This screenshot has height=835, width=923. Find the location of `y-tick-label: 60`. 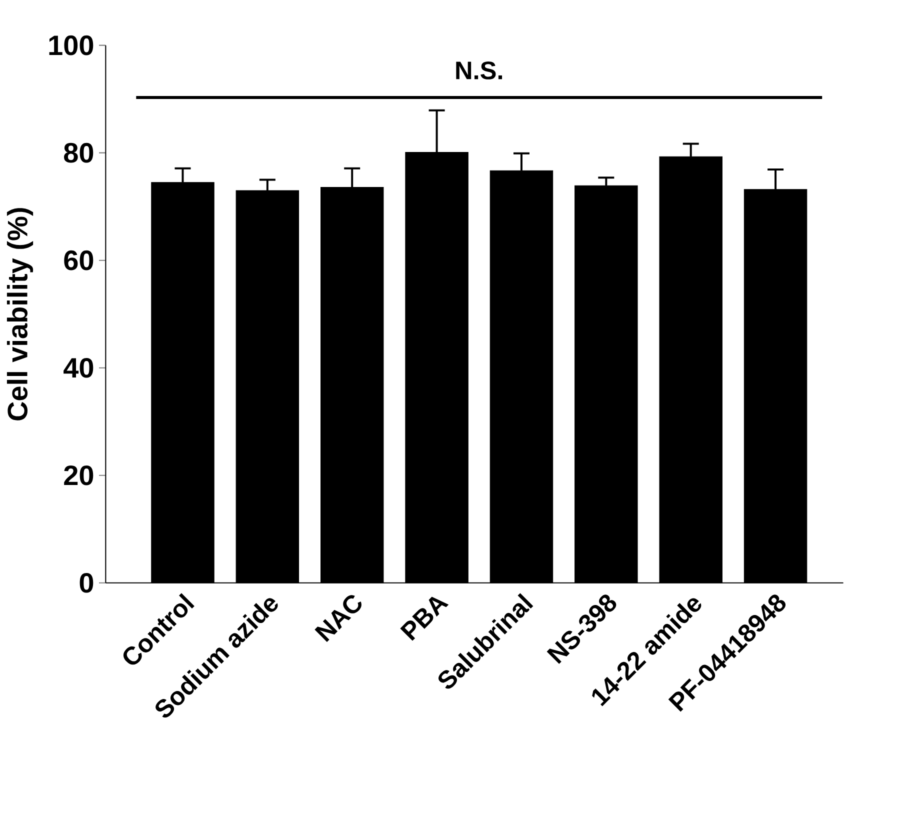

y-tick-label: 60 is located at coordinates (79, 260).